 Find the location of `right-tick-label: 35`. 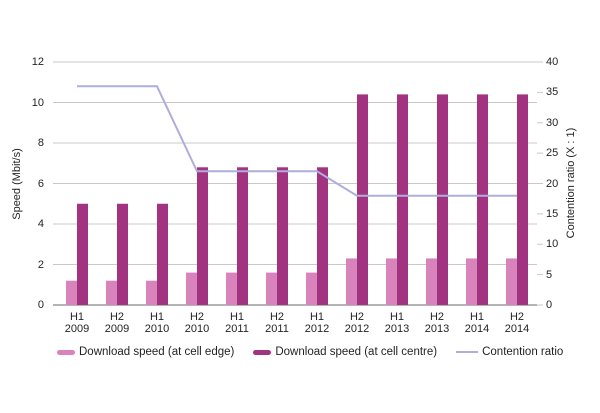

right-tick-label: 35 is located at coordinates (552, 92).